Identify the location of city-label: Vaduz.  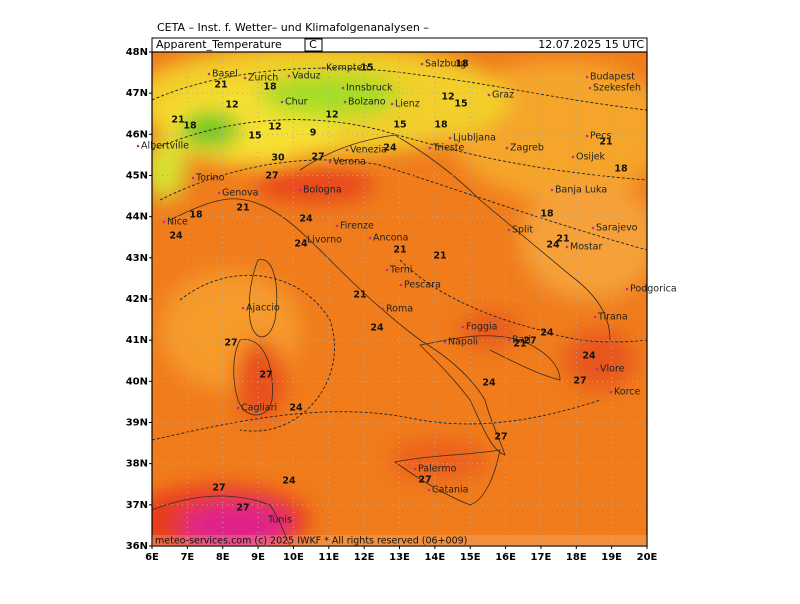
(306, 76).